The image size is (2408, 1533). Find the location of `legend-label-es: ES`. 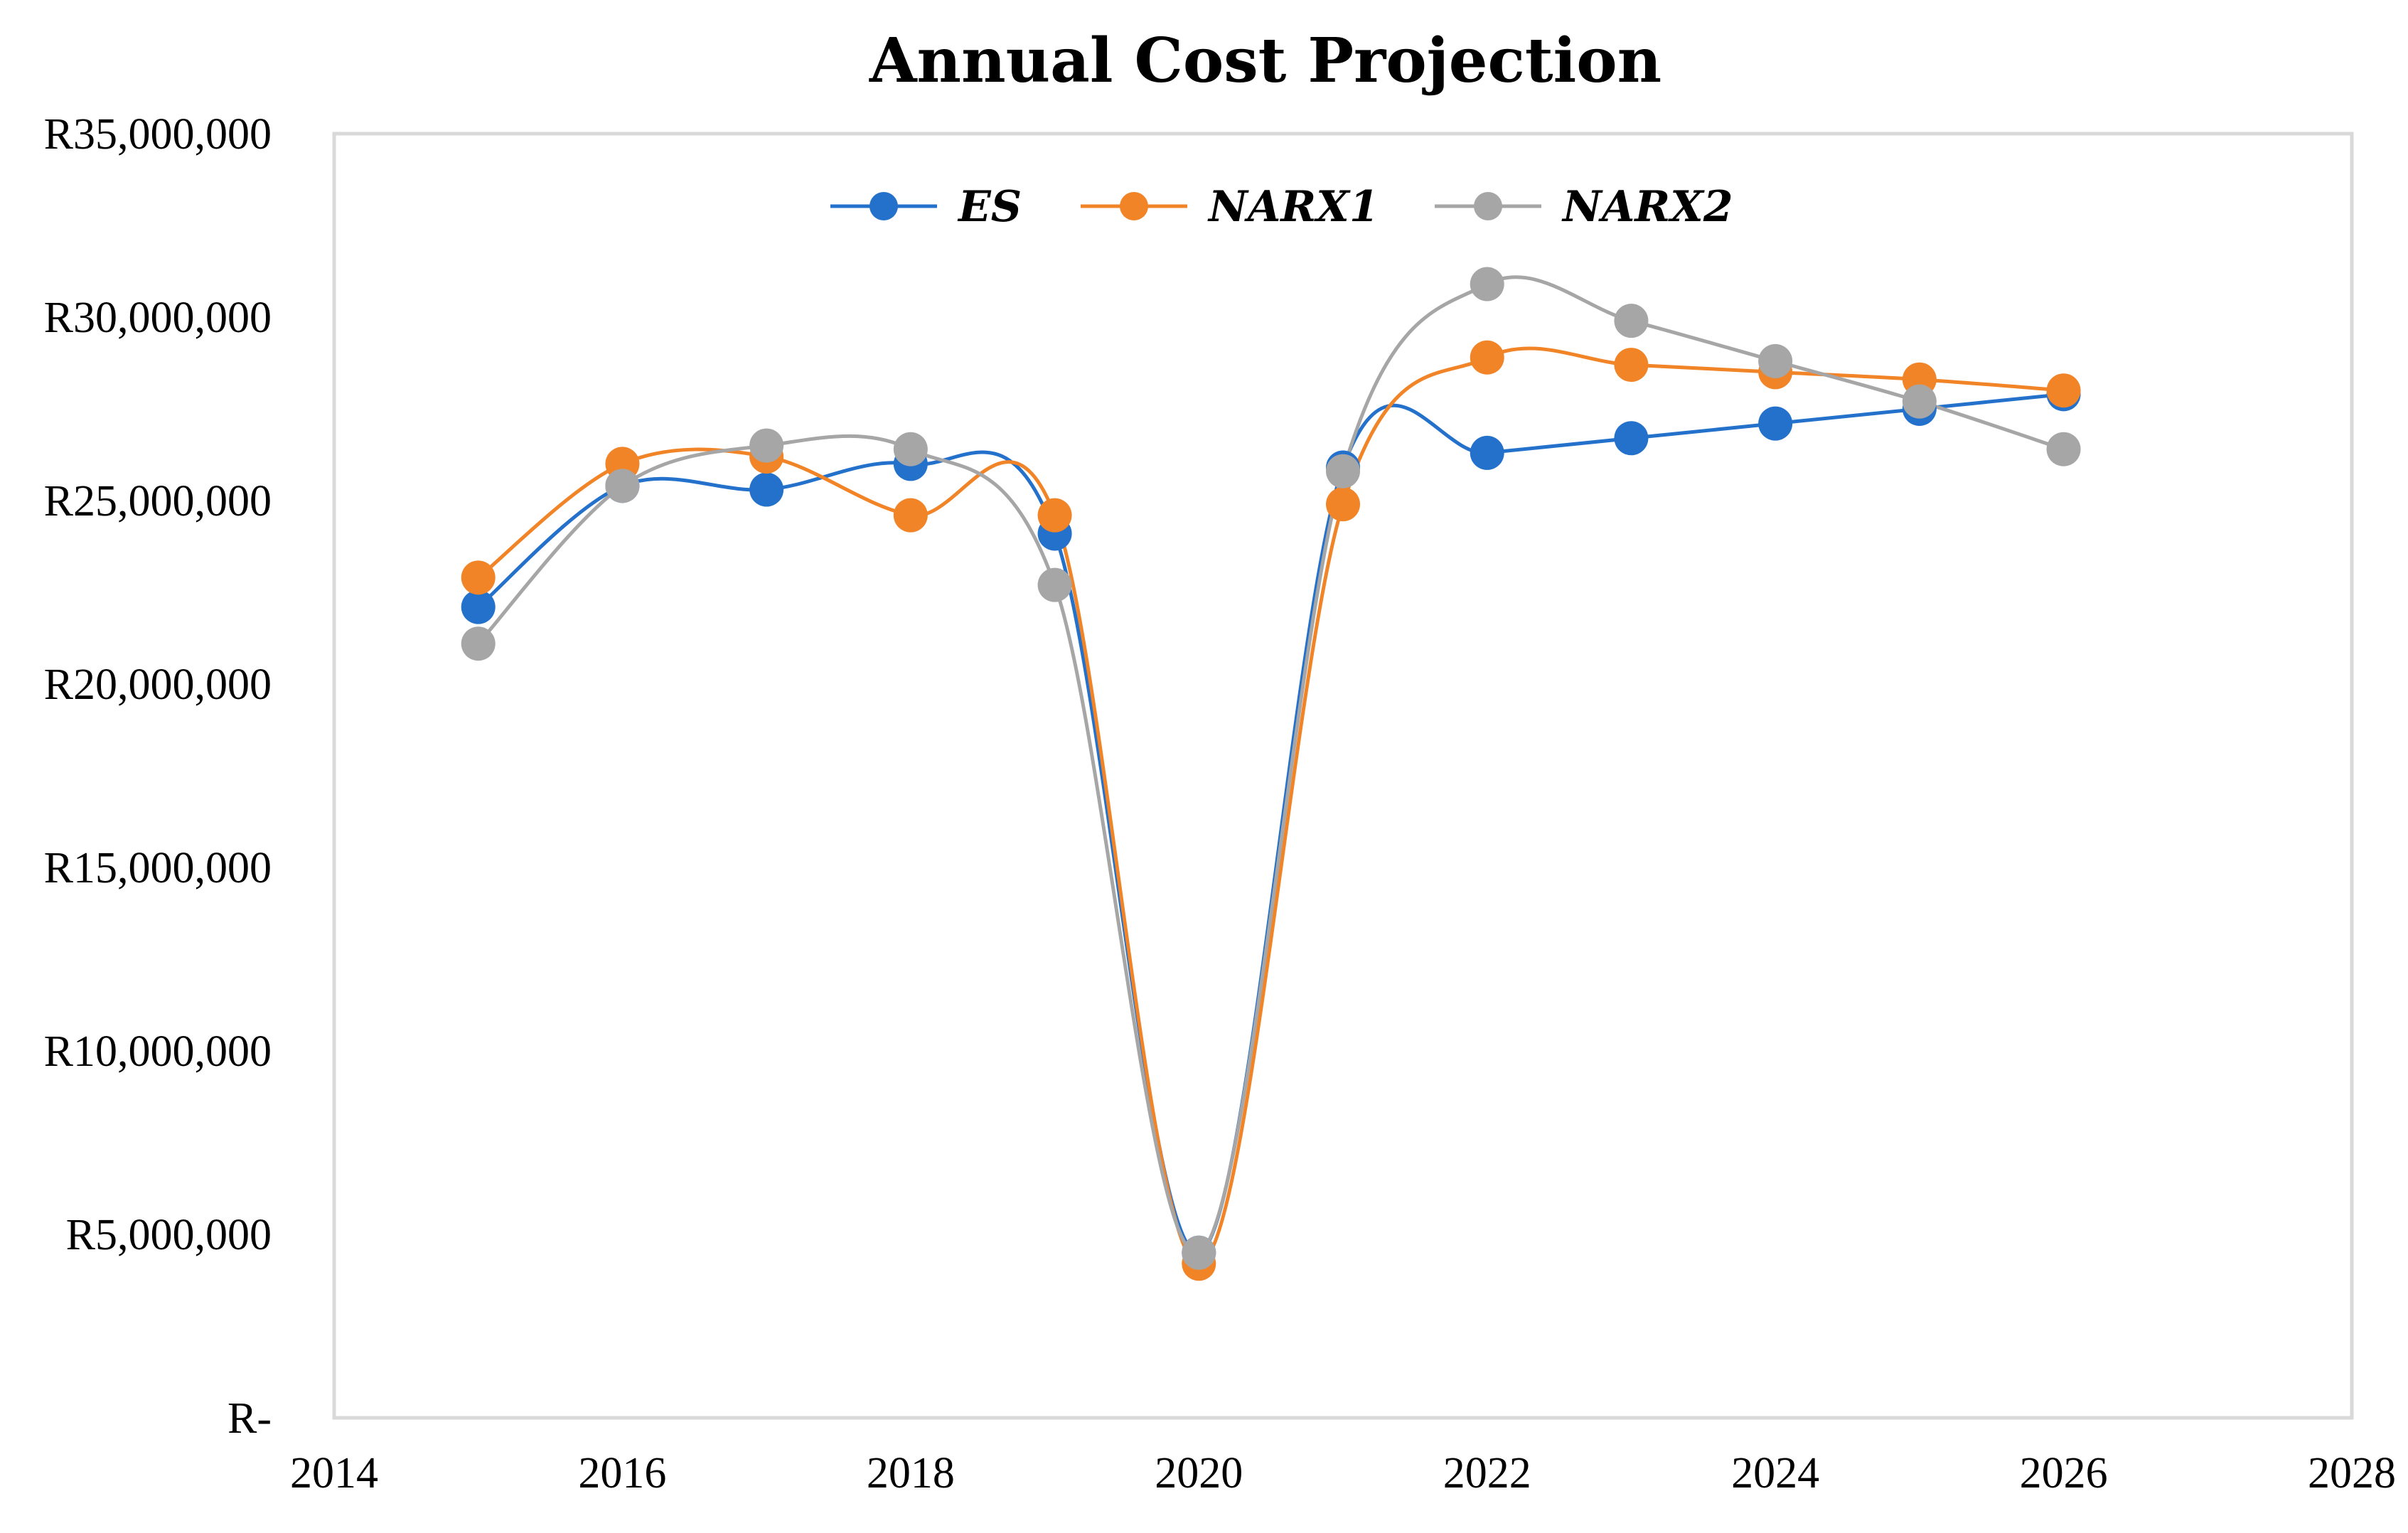

legend-label-es: ES is located at coordinates (989, 207).